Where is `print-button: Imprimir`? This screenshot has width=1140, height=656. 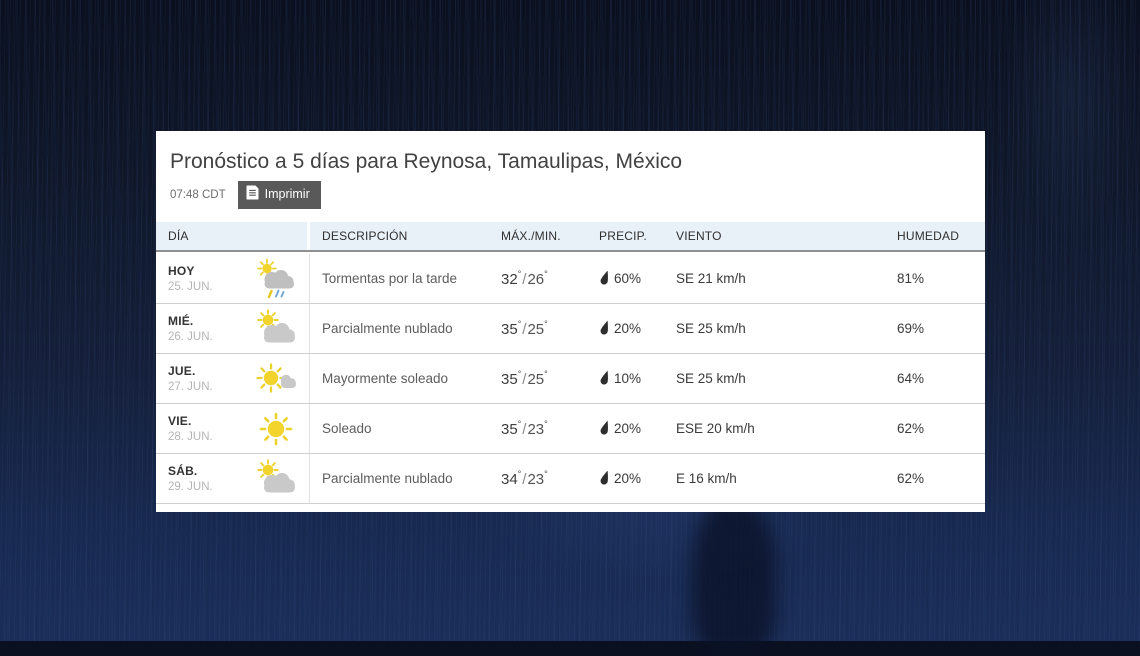
print-button: Imprimir is located at coordinates (279, 195).